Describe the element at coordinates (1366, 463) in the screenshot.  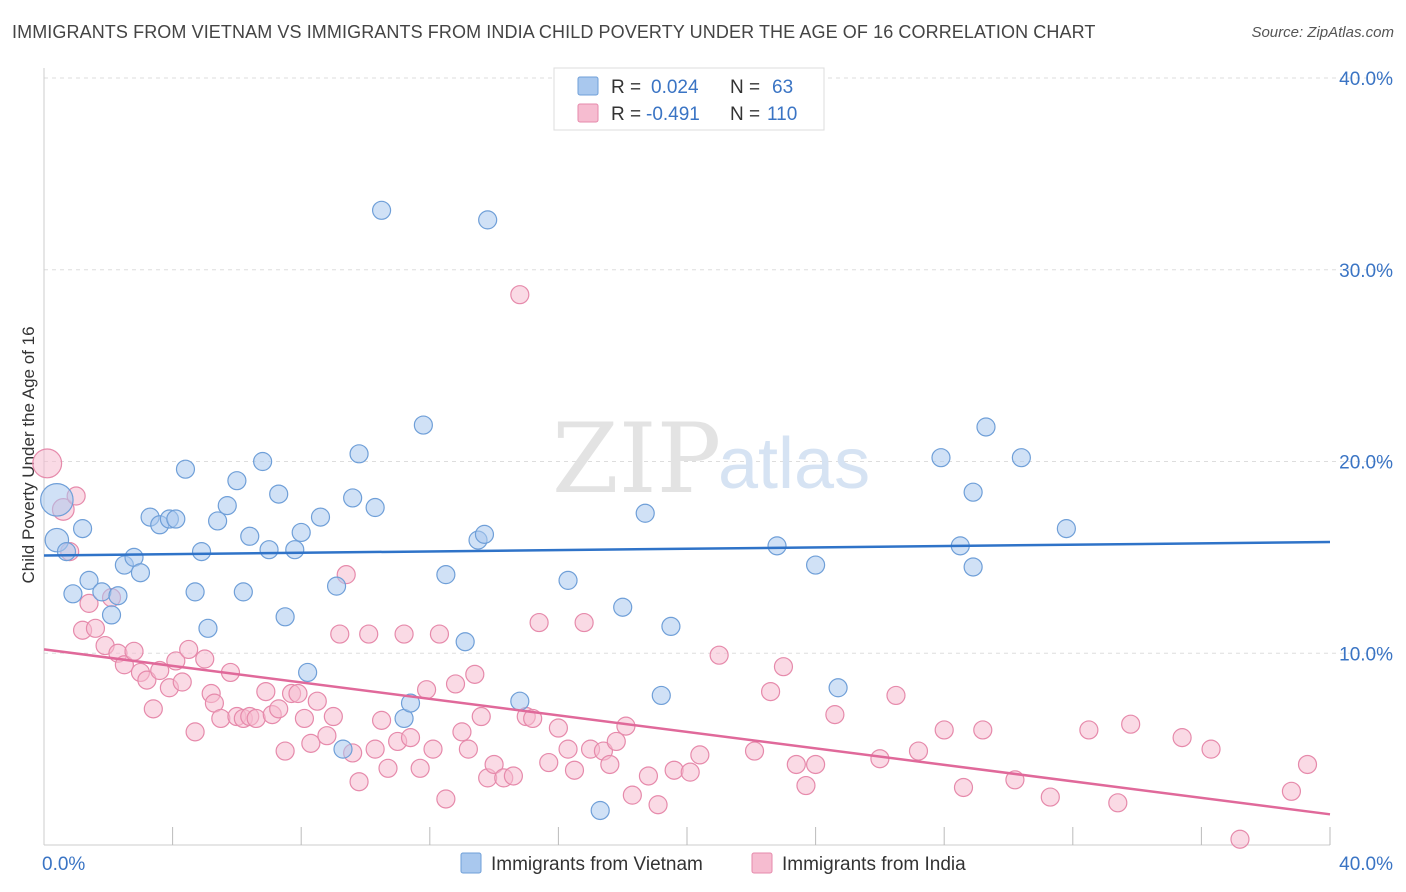
I see `y-tick-label-1: 20.0%` at that location.